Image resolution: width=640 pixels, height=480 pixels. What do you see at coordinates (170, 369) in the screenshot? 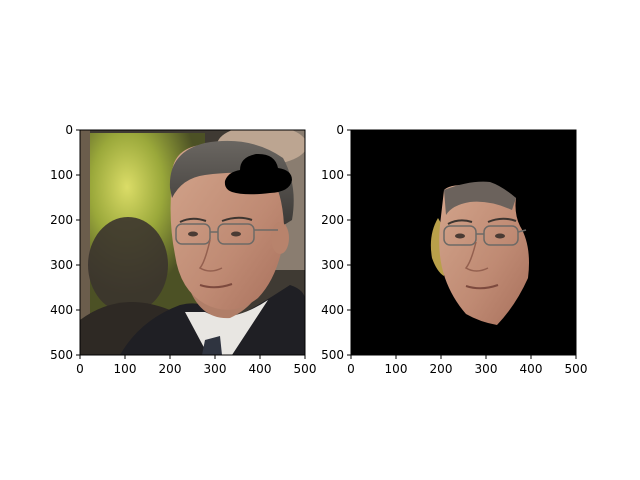
I see `left-x-tick-label: 200` at bounding box center [170, 369].